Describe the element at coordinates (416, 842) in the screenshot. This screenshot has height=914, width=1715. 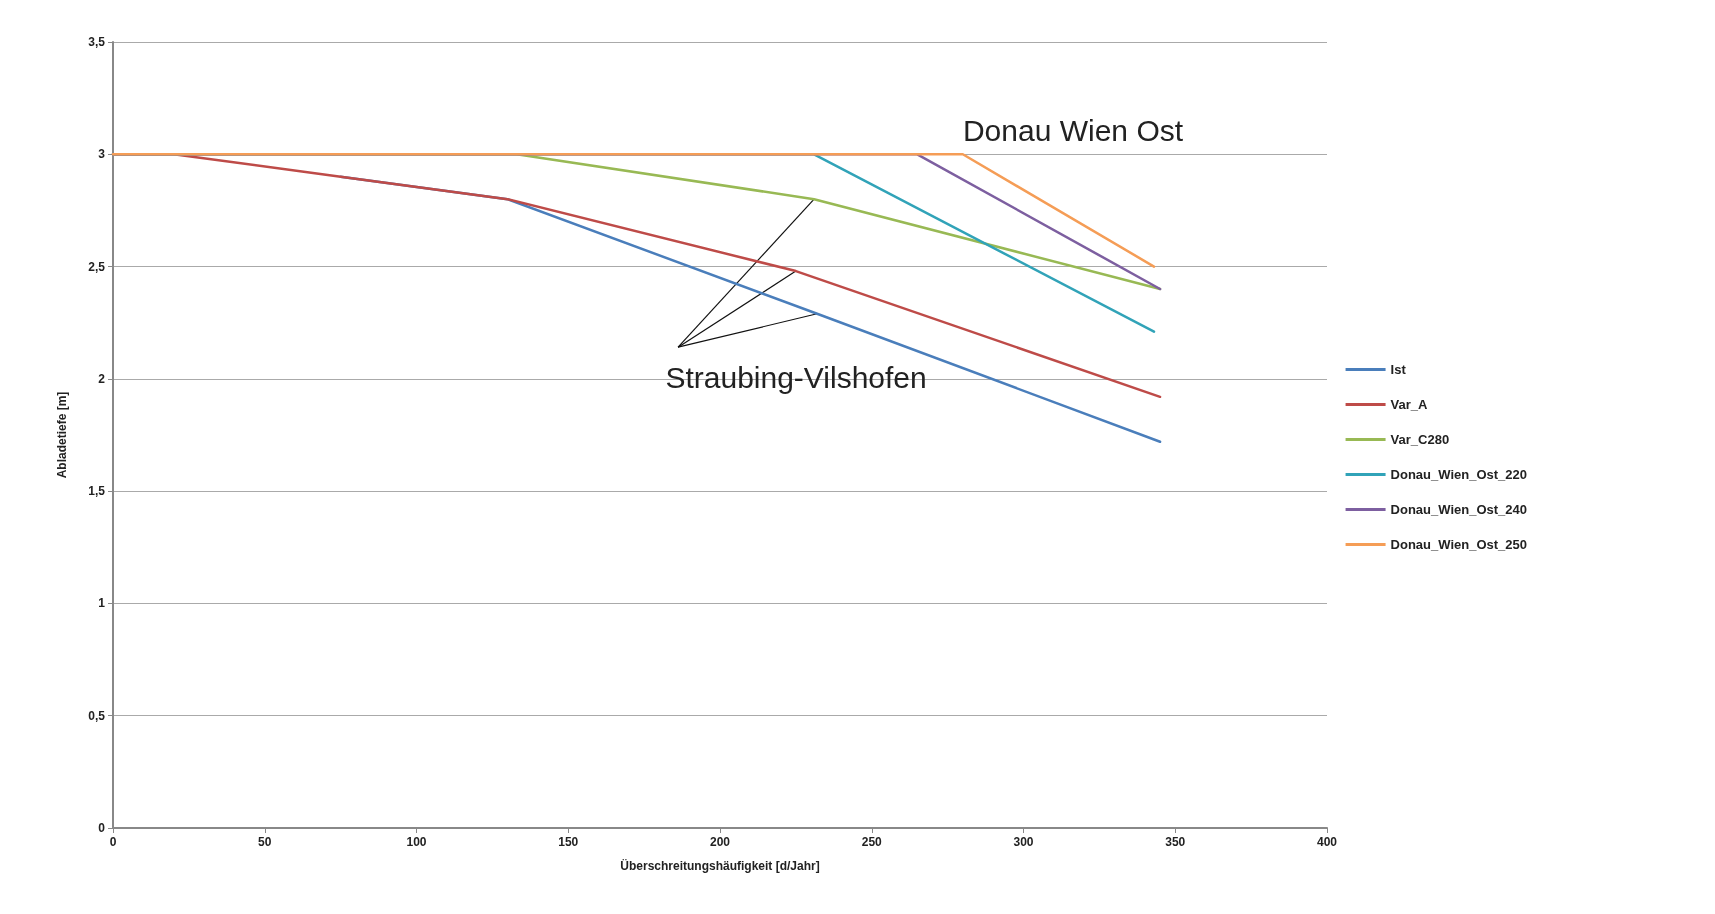
I see `x-tick-label: 100` at that location.